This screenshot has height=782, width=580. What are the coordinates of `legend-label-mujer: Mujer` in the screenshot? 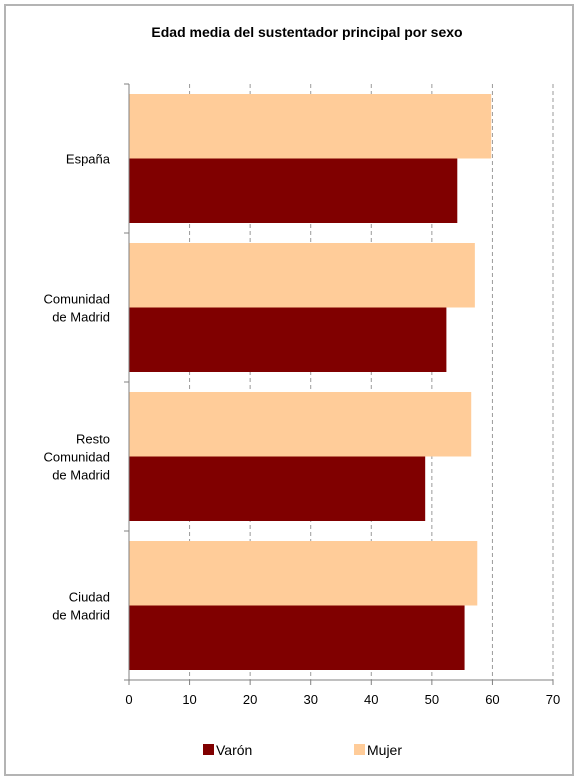 It's located at (384, 750).